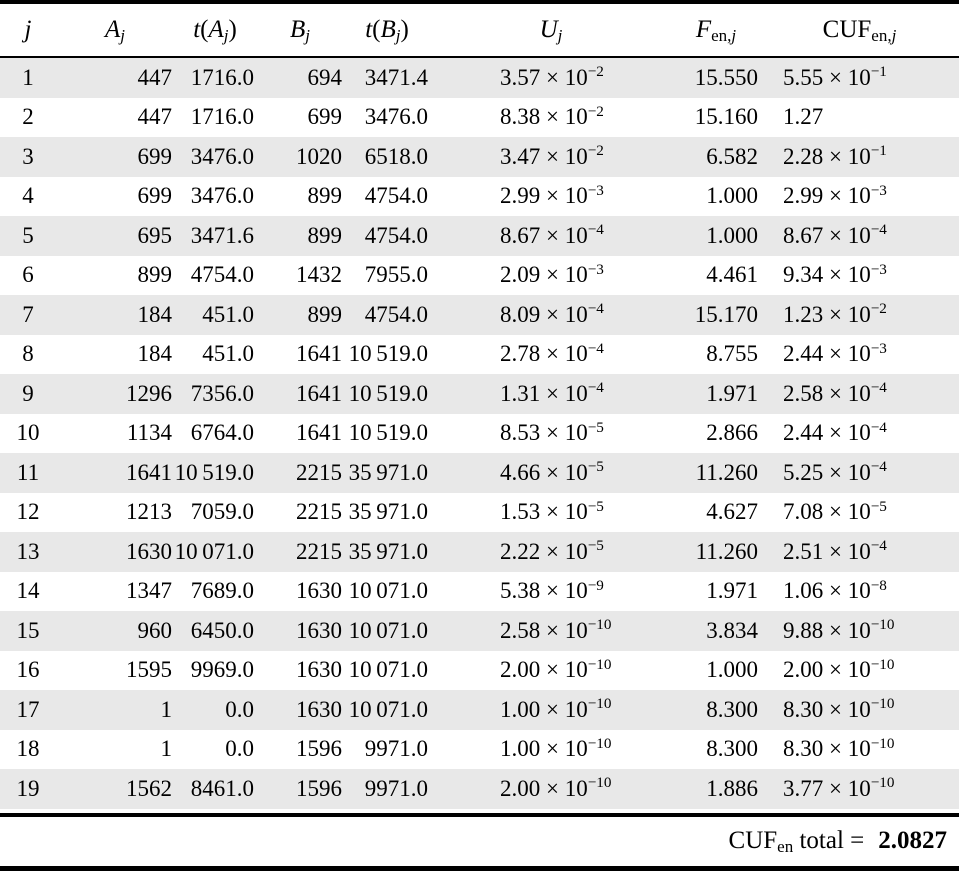  Describe the element at coordinates (552, 353) in the screenshot. I see `cell-u: 2.78 × 10⁻⁴` at that location.